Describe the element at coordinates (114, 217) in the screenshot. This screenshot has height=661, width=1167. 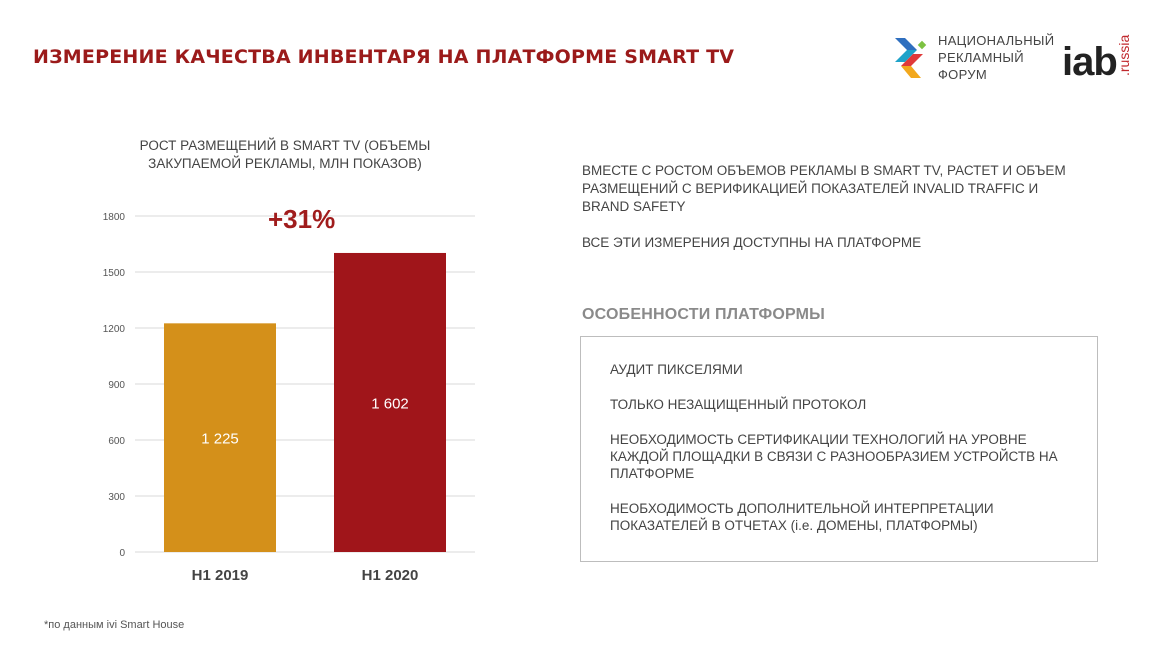
I see `y-tick-label: 1800` at that location.